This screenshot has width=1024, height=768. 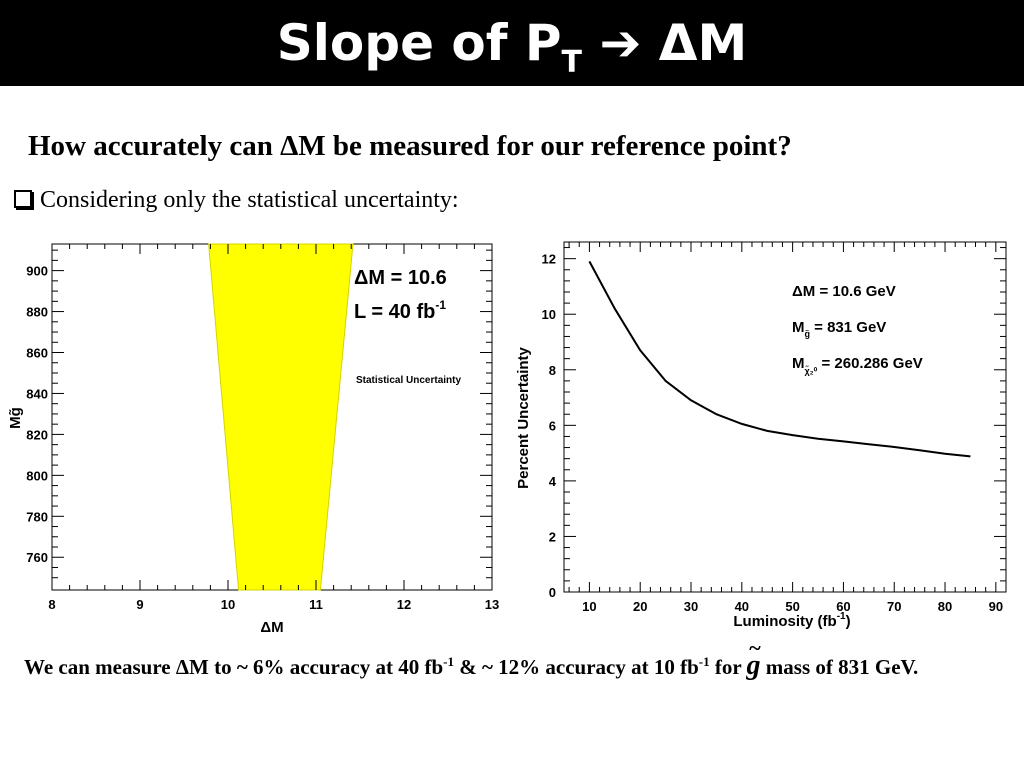 I want to click on annotation-mchi: Mχ̃₂⁰ = 260.286 GeV, so click(x=857, y=365).